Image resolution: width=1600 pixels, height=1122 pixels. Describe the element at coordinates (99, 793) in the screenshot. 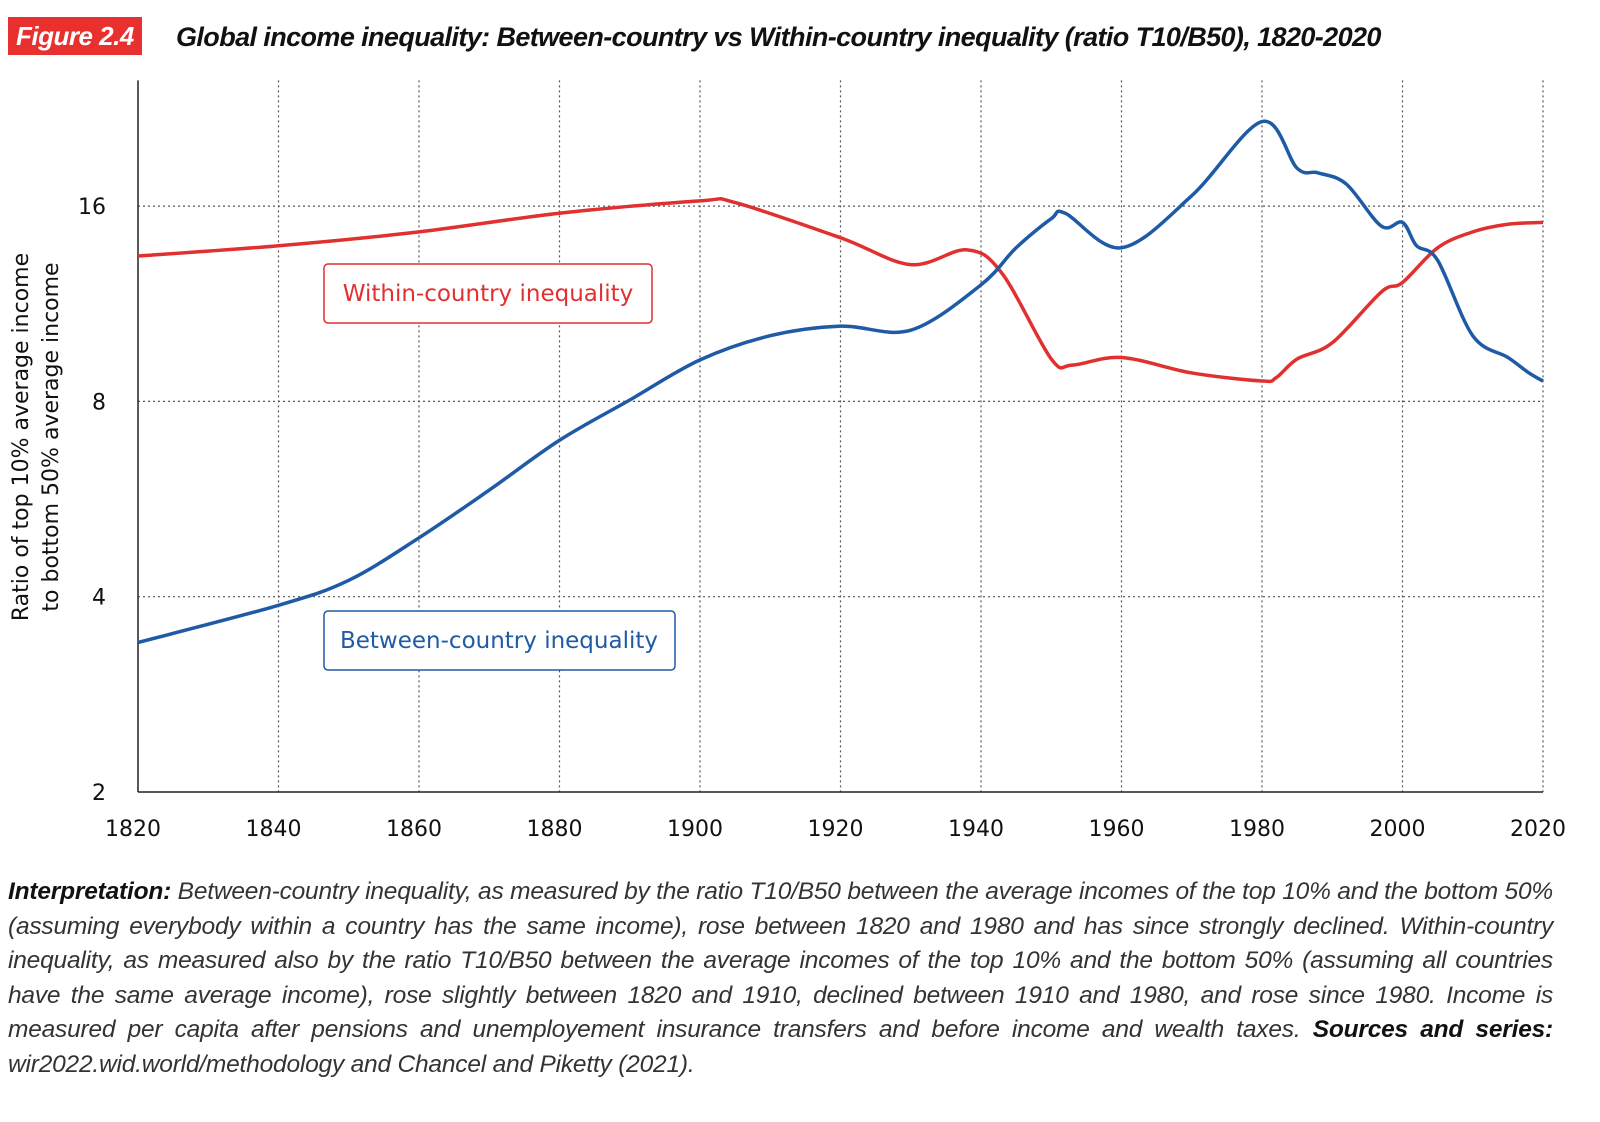

I see `y-tick-label: 2` at that location.